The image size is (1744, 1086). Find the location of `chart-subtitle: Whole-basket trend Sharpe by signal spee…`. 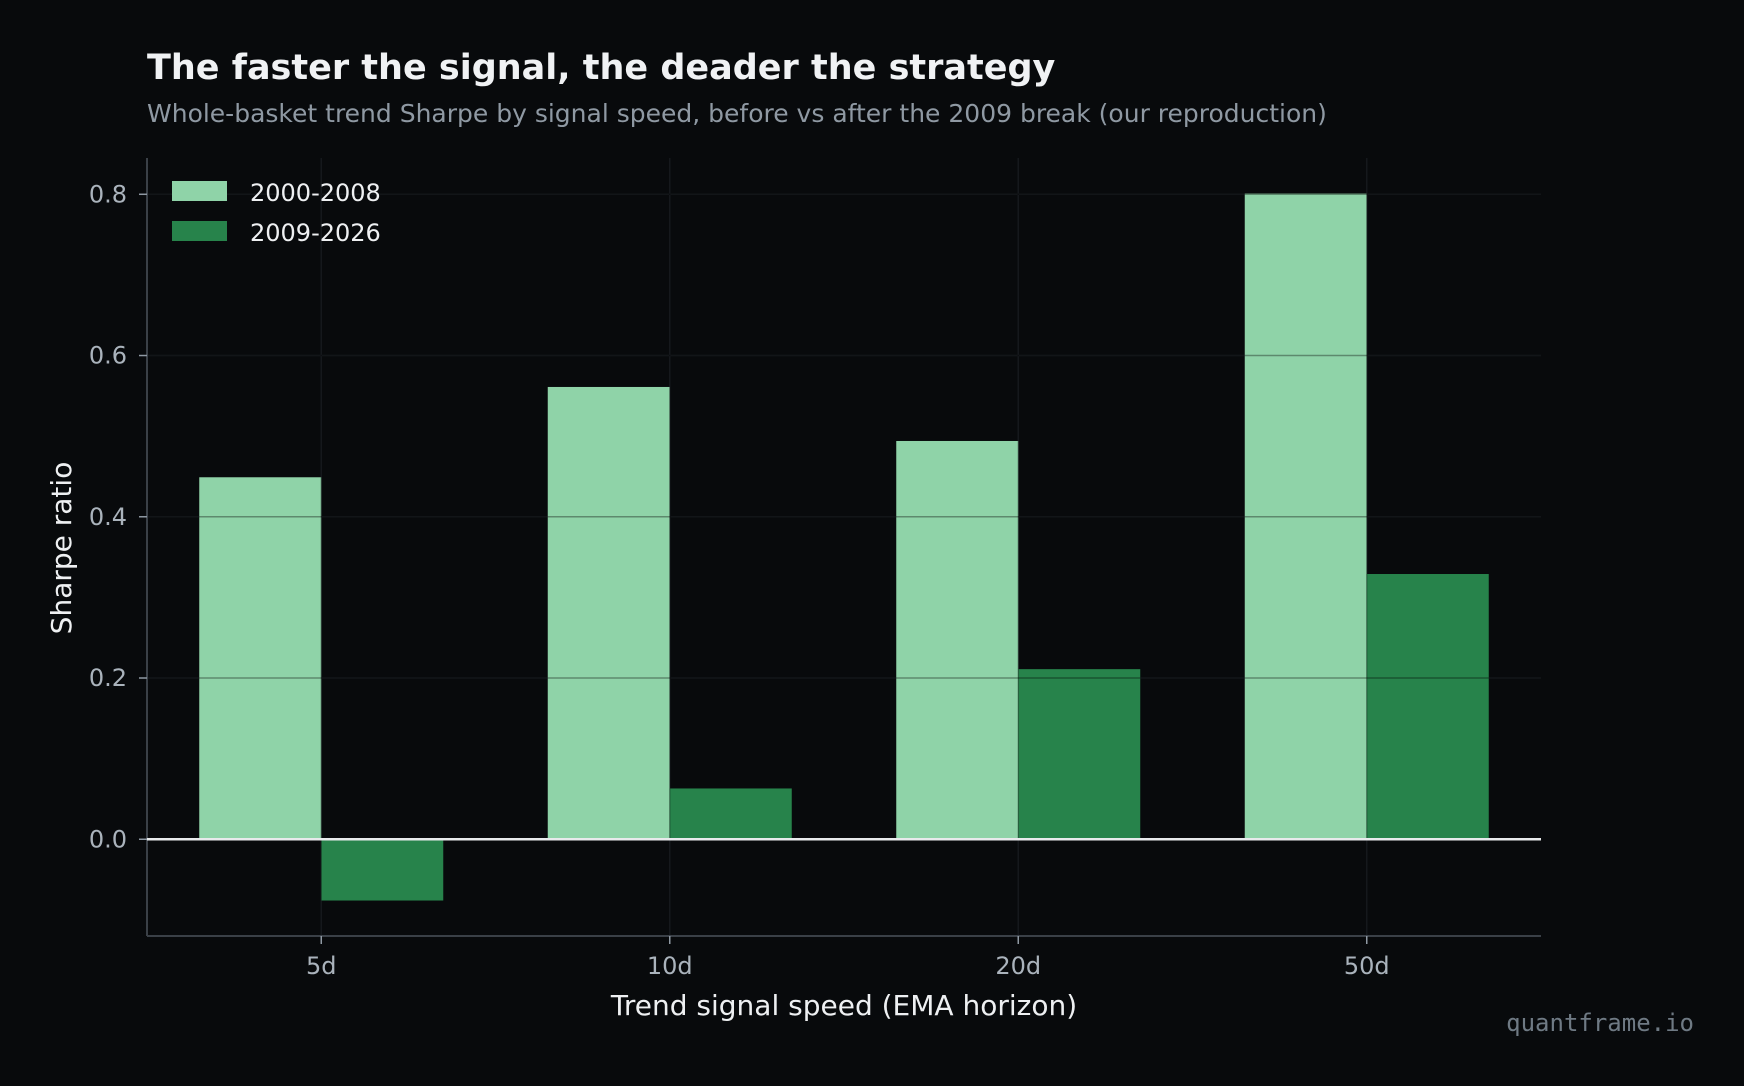

chart-subtitle: Whole-basket trend Sharpe by signal spee… is located at coordinates (737, 113).